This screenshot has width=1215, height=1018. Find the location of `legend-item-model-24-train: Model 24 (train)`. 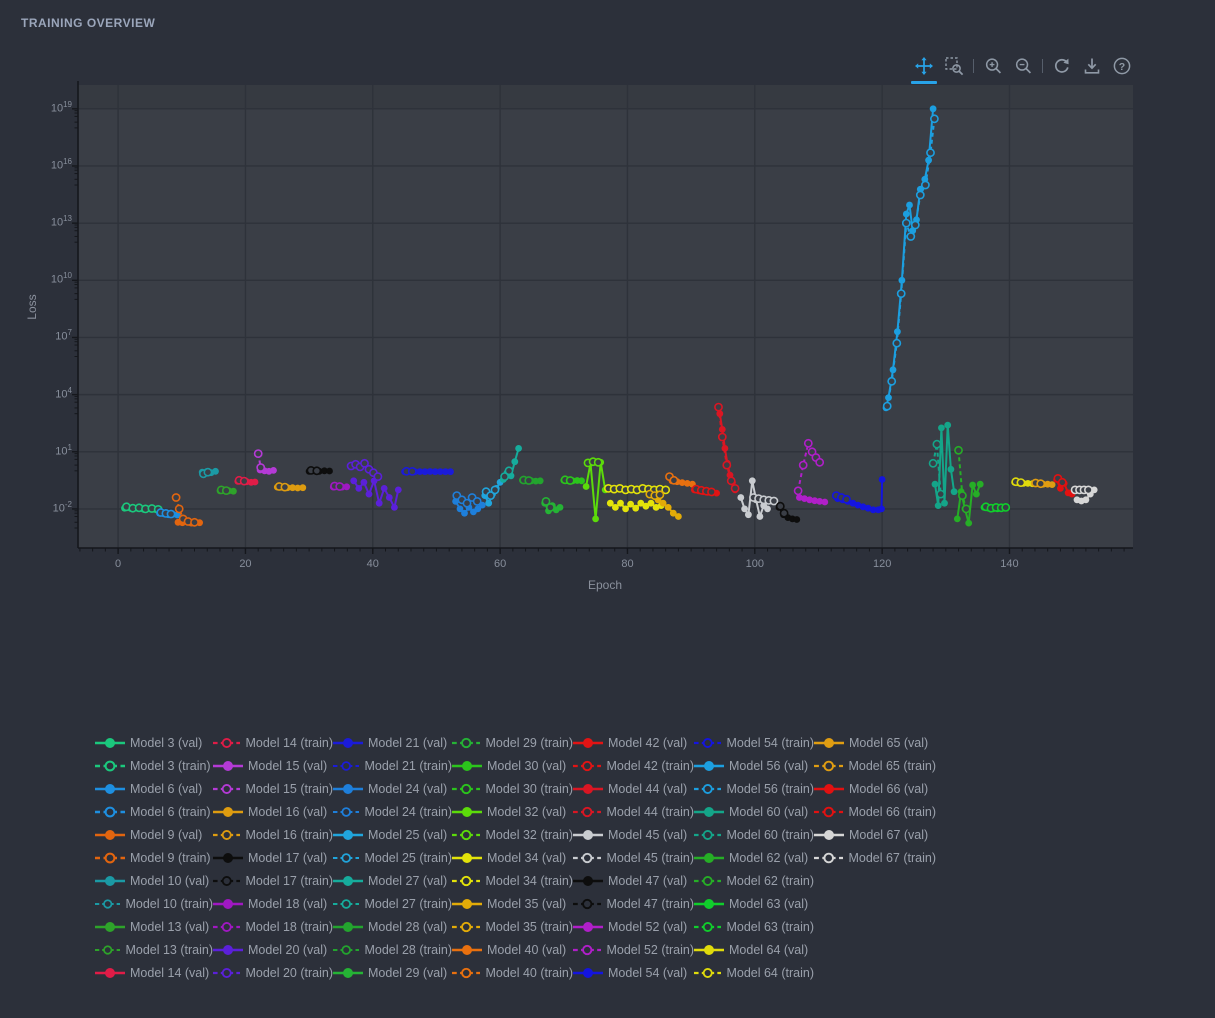

legend-item-model-24-train: Model 24 (train) is located at coordinates (392, 811).